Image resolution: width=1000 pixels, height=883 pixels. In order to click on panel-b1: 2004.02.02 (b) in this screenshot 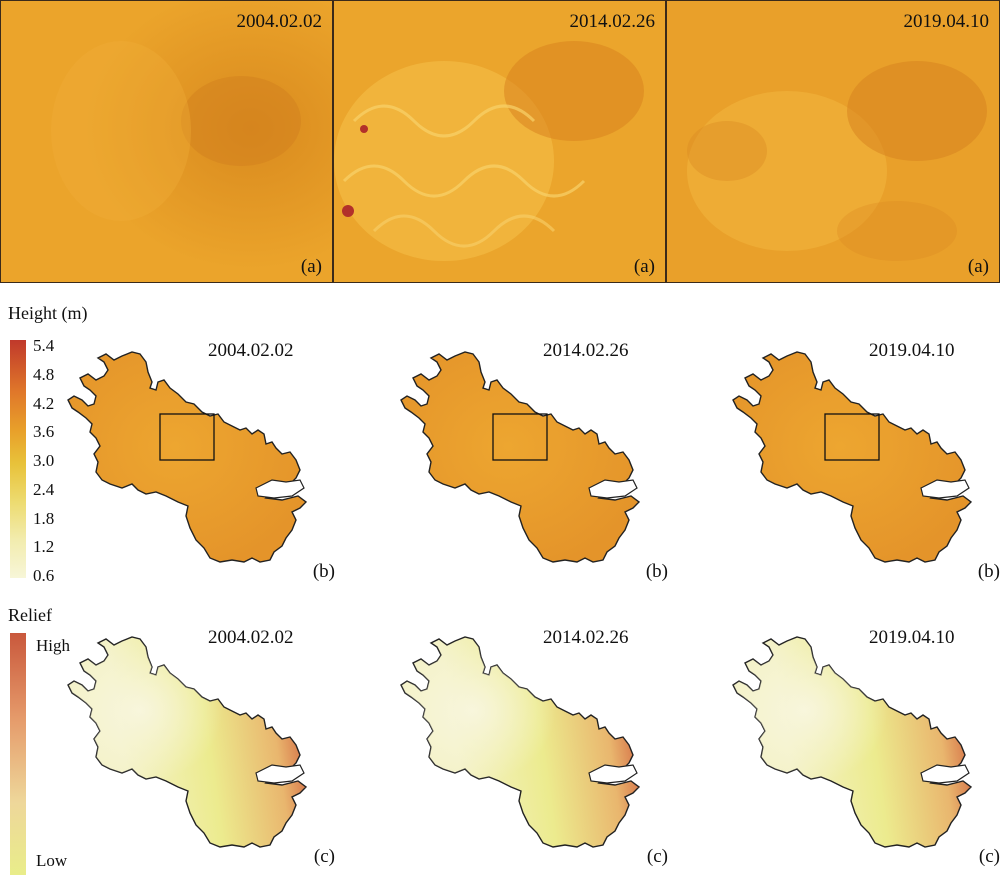, I will do `click(197, 457)`.